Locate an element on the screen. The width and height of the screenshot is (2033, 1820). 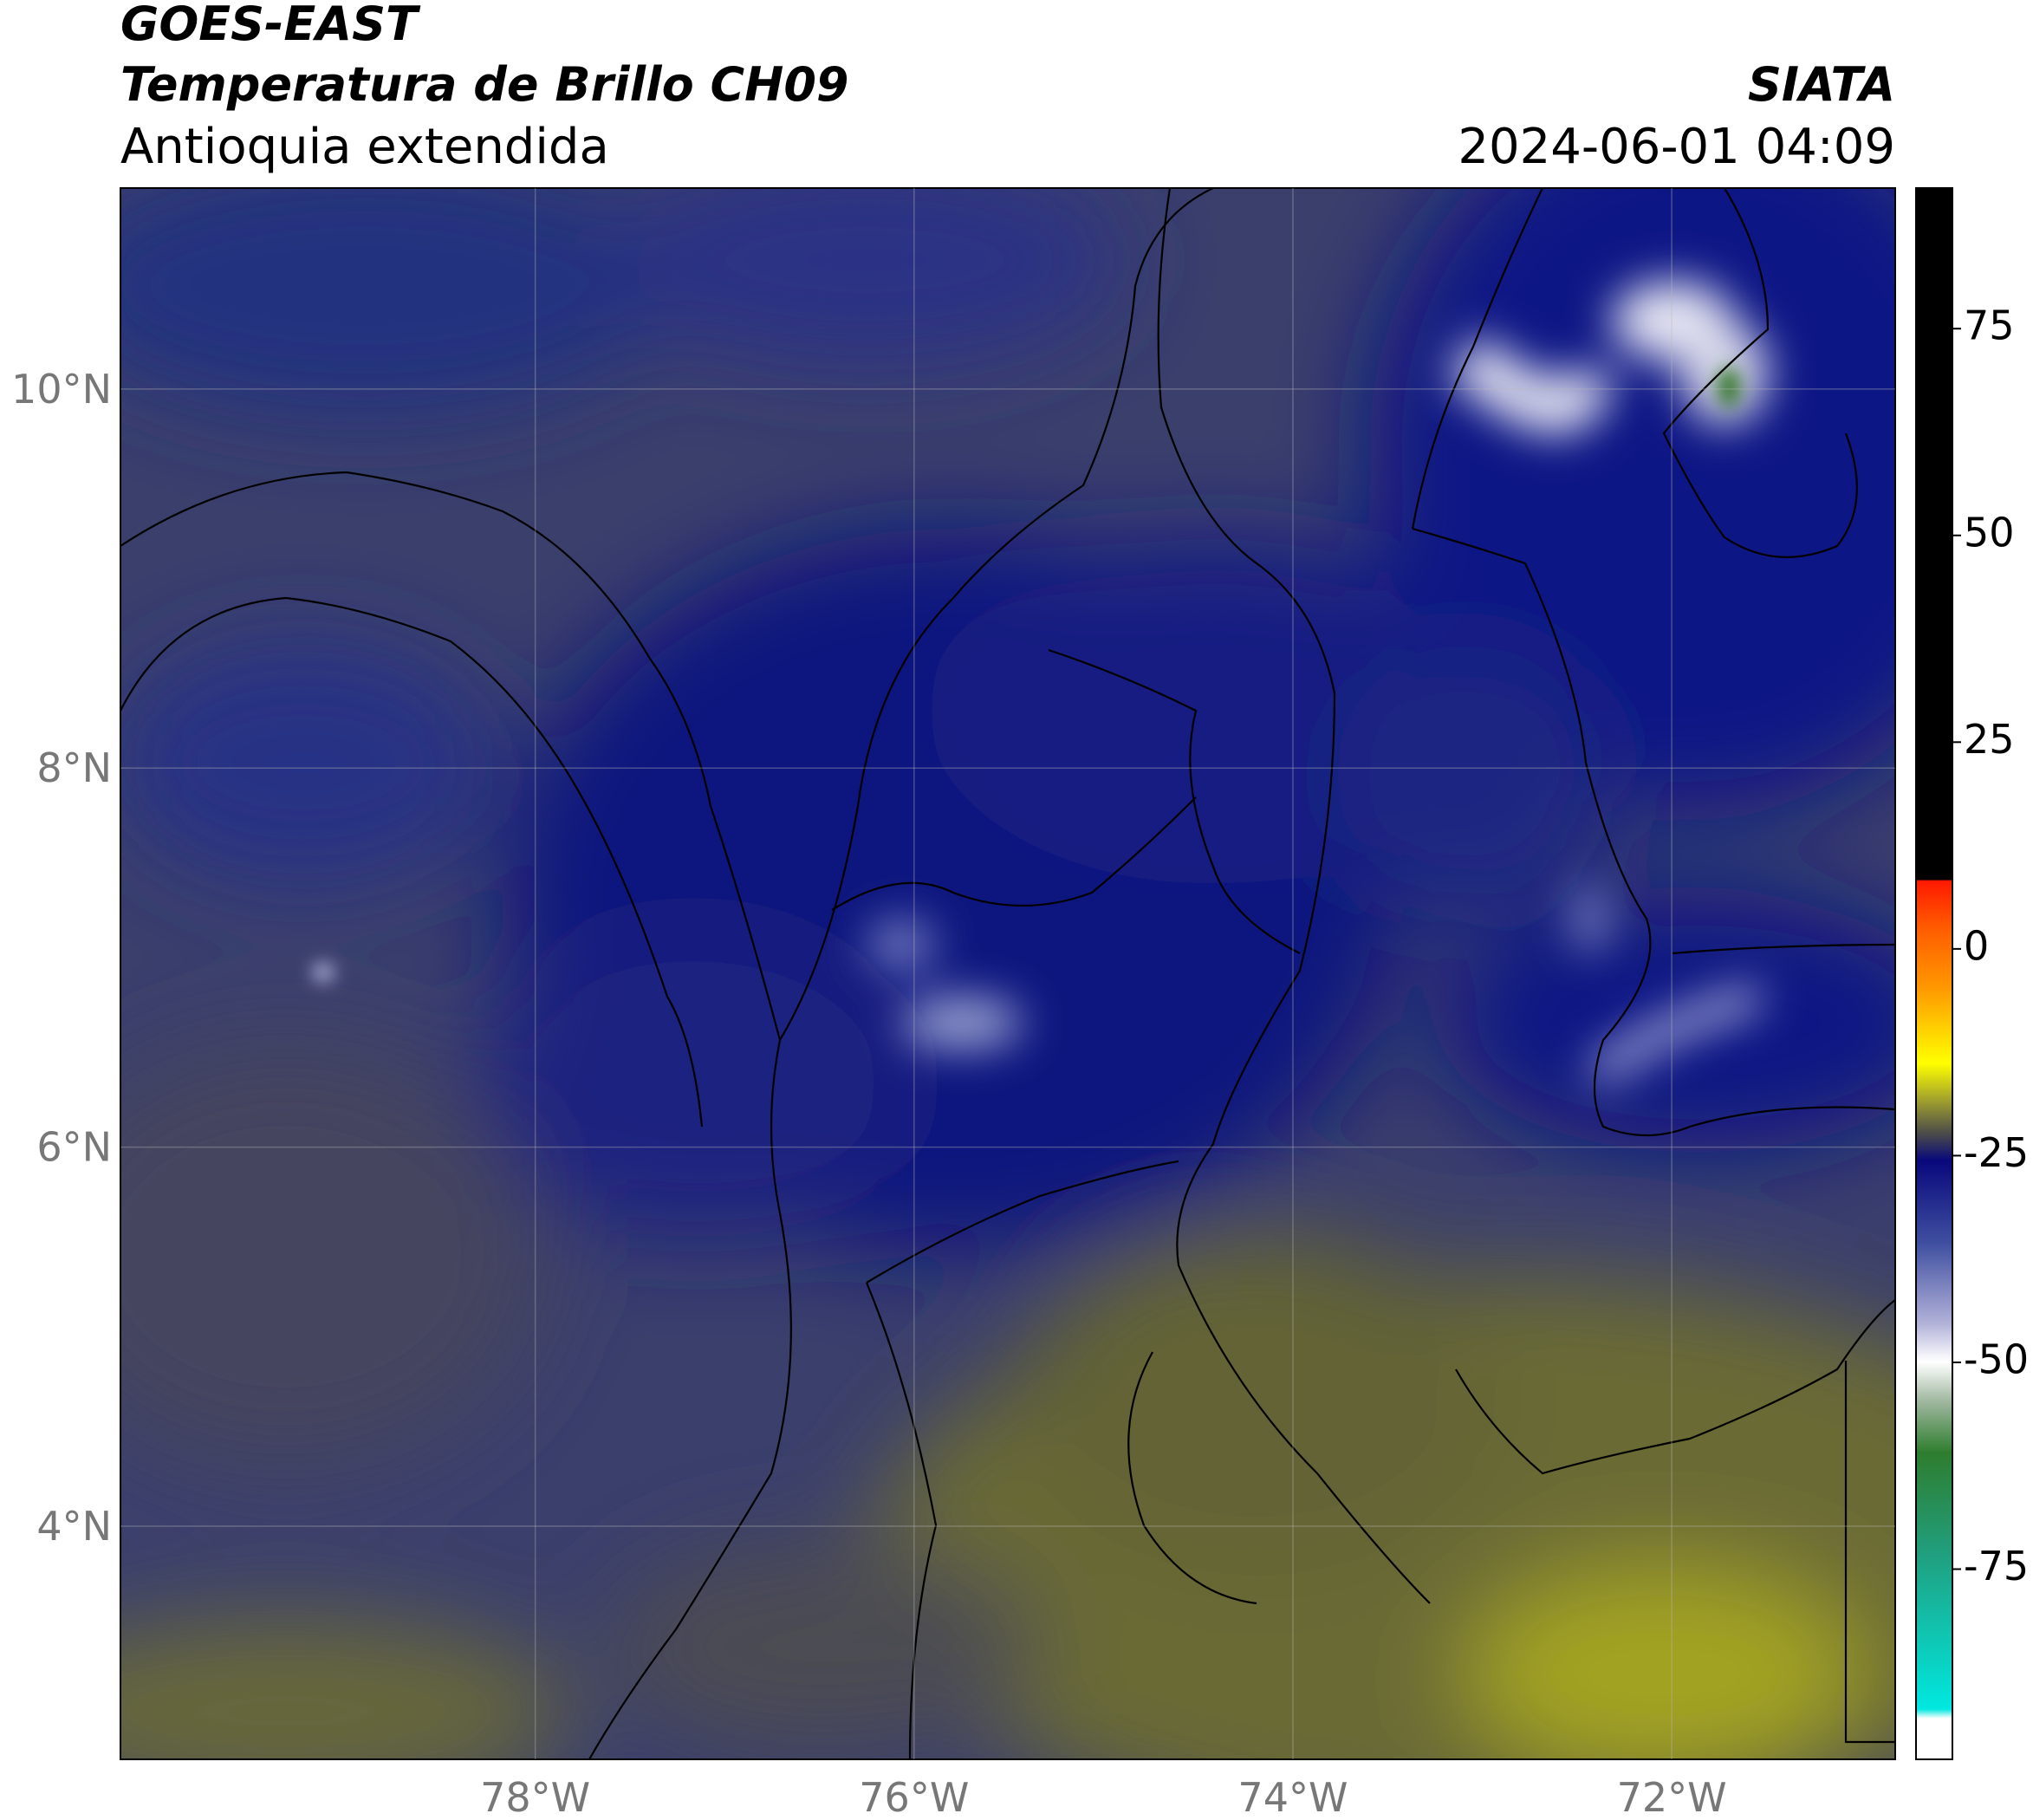
colorbar-tick-label: -75 is located at coordinates (1997, 1566).